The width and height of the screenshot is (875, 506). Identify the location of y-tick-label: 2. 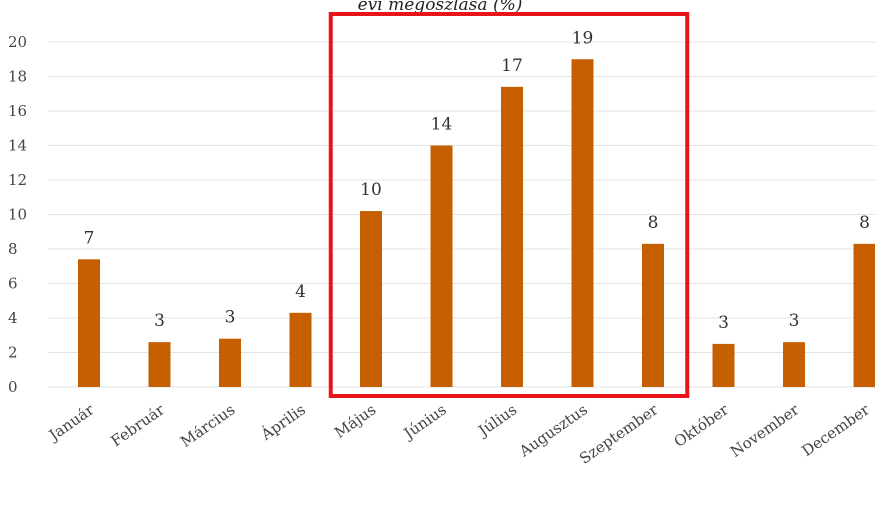
(13, 353).